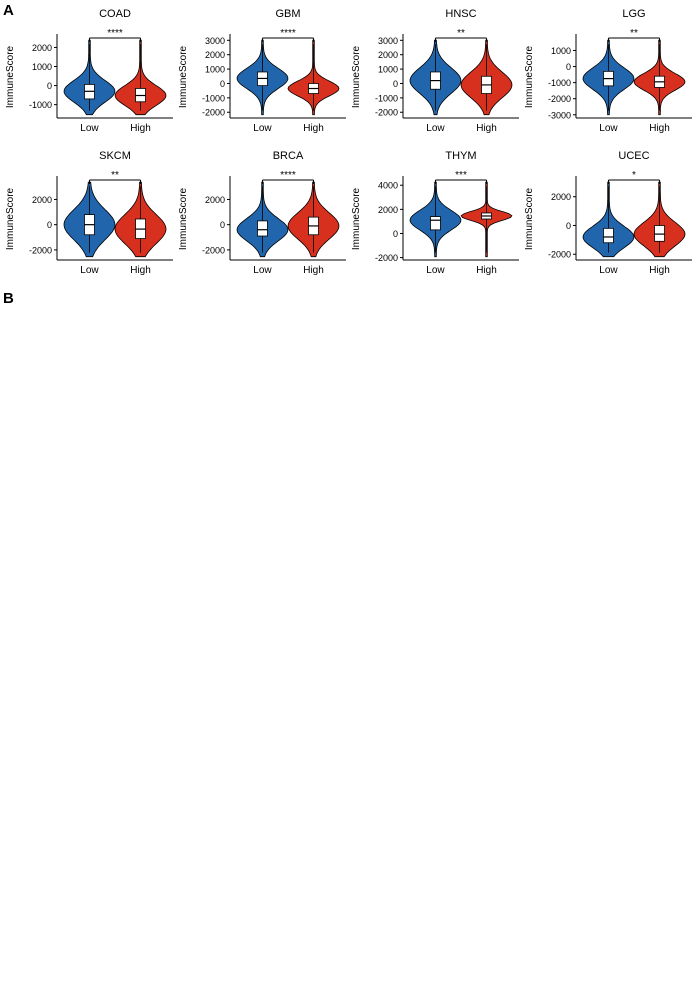 This screenshot has height=996, width=696. I want to click on y-tick-label: -3000, so click(559, 115).